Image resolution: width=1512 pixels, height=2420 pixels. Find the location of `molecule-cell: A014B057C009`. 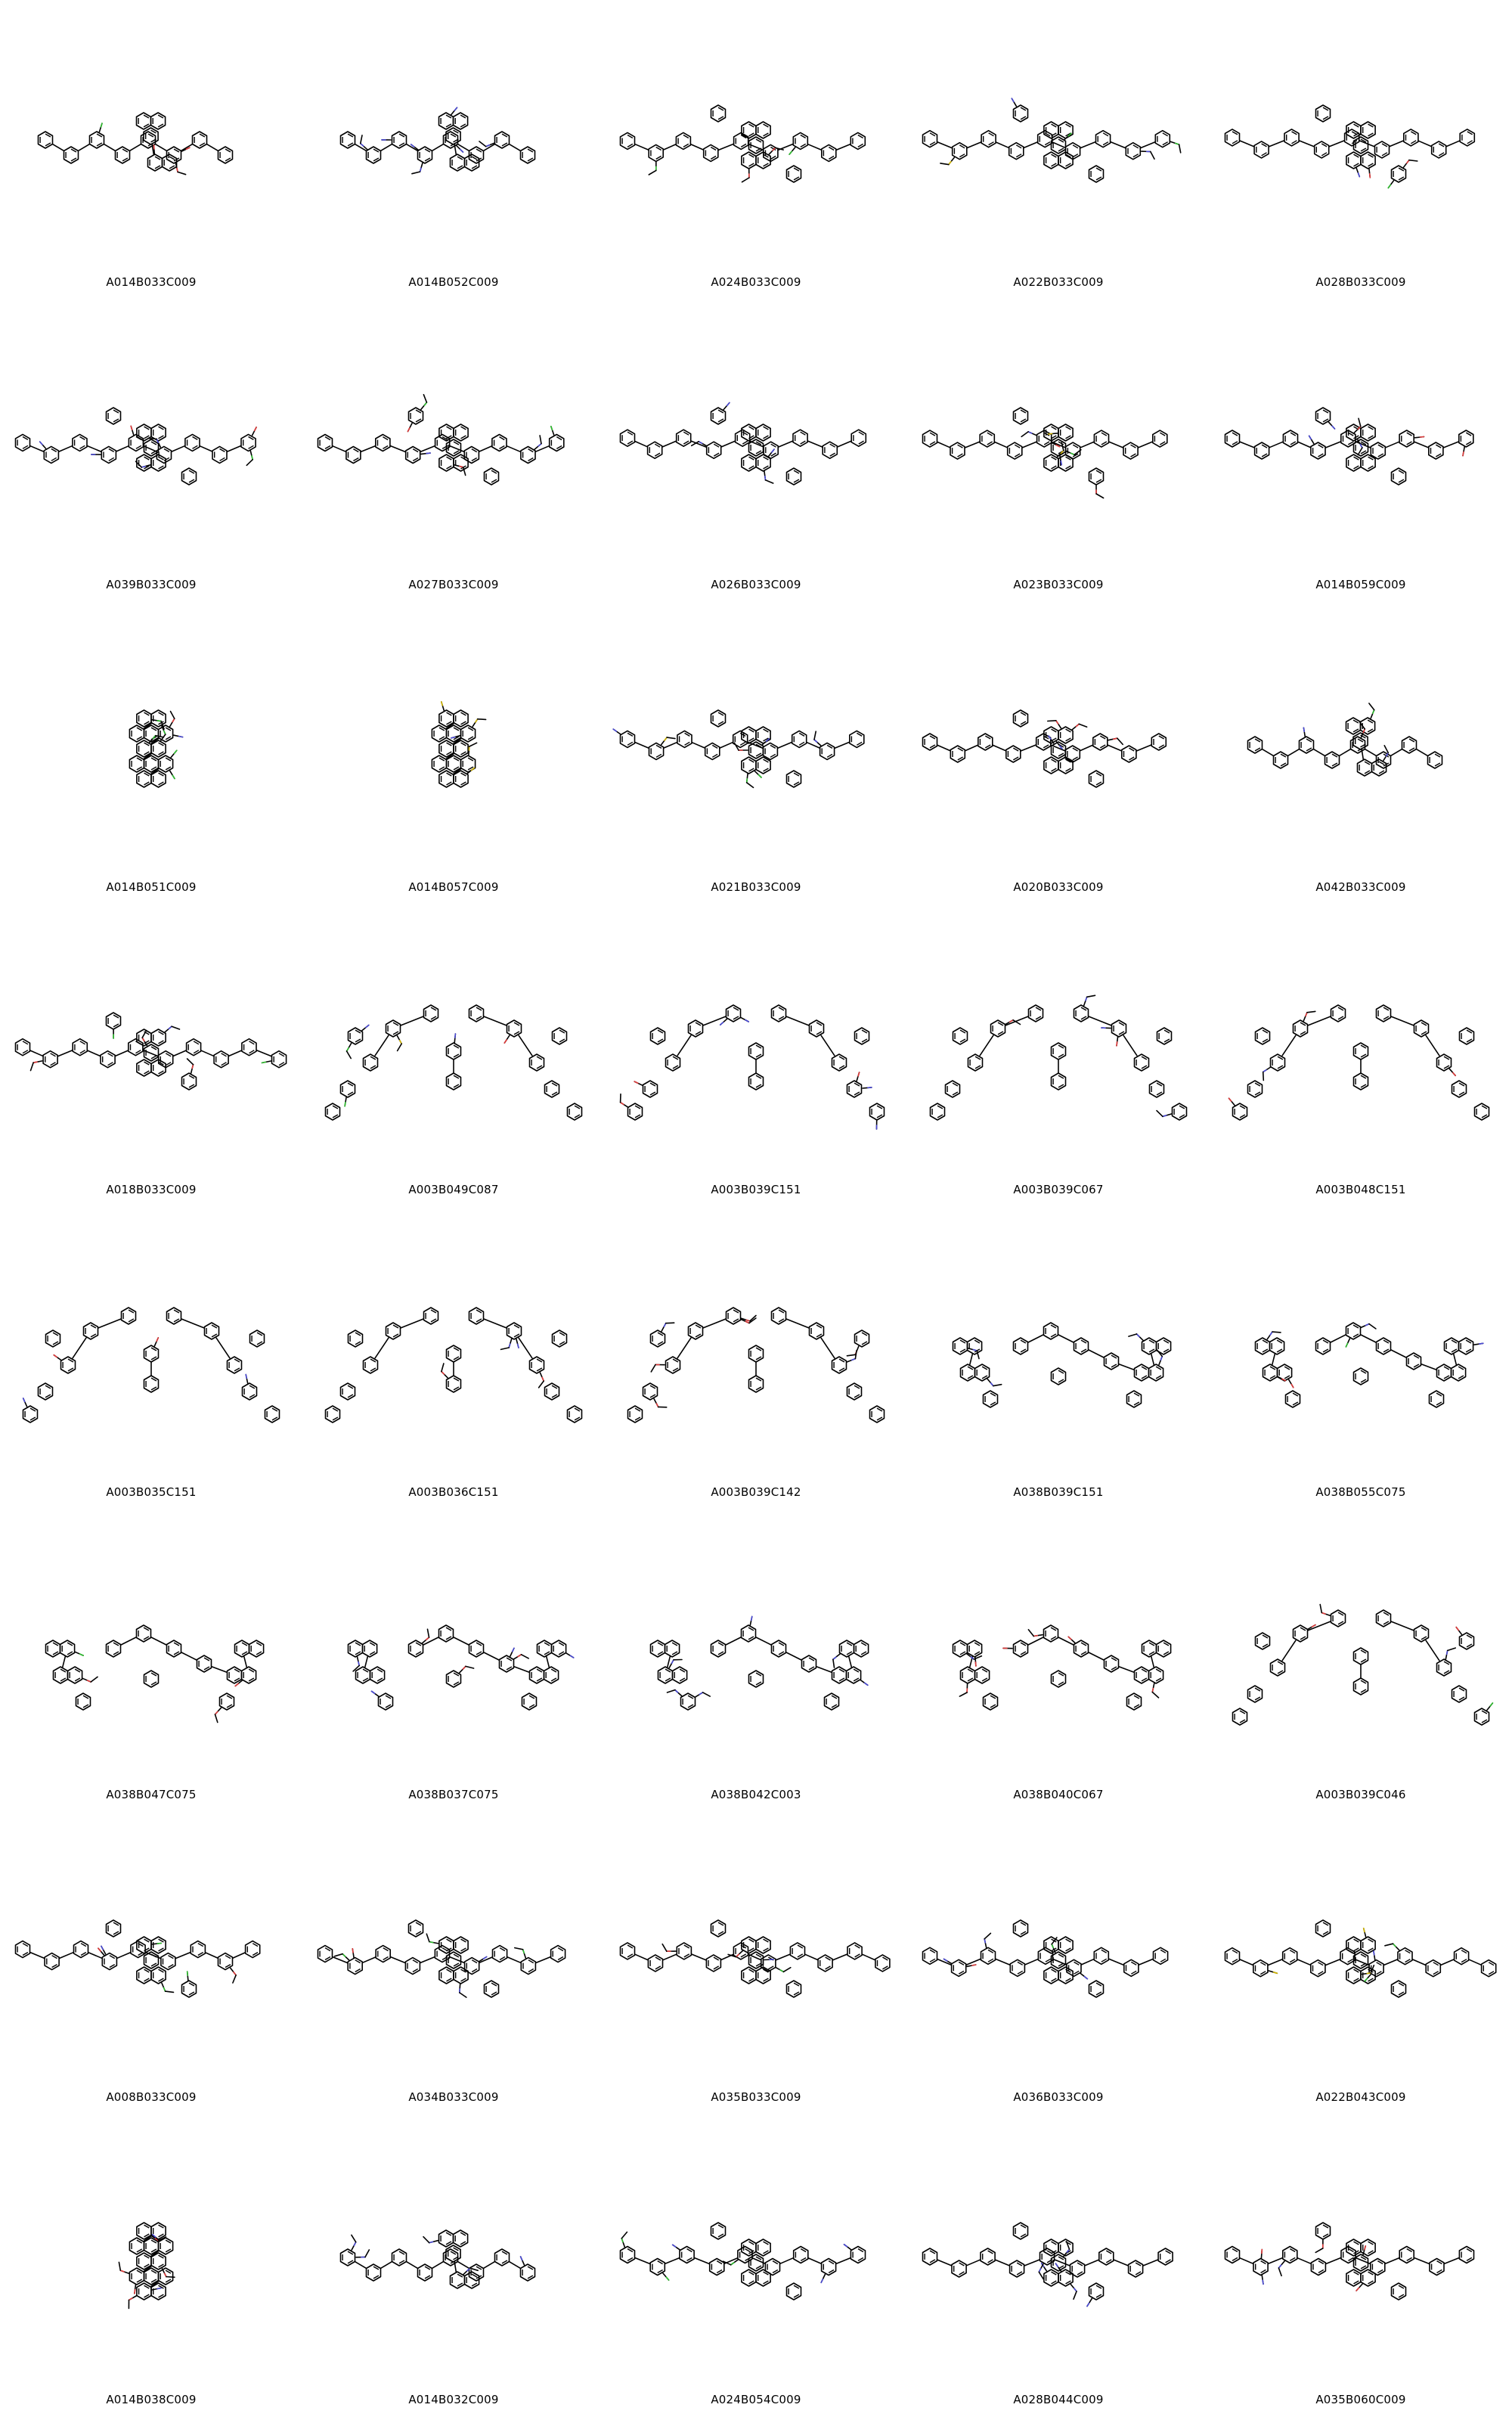

molecule-cell: A014B057C009 is located at coordinates (453, 756).